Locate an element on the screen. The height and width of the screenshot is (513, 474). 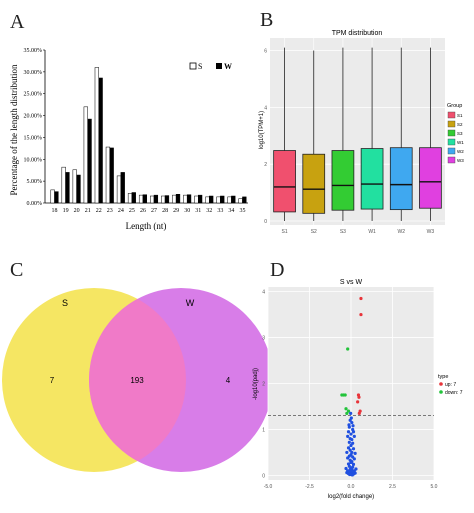
box-W3 is located at coordinates (430, 178).